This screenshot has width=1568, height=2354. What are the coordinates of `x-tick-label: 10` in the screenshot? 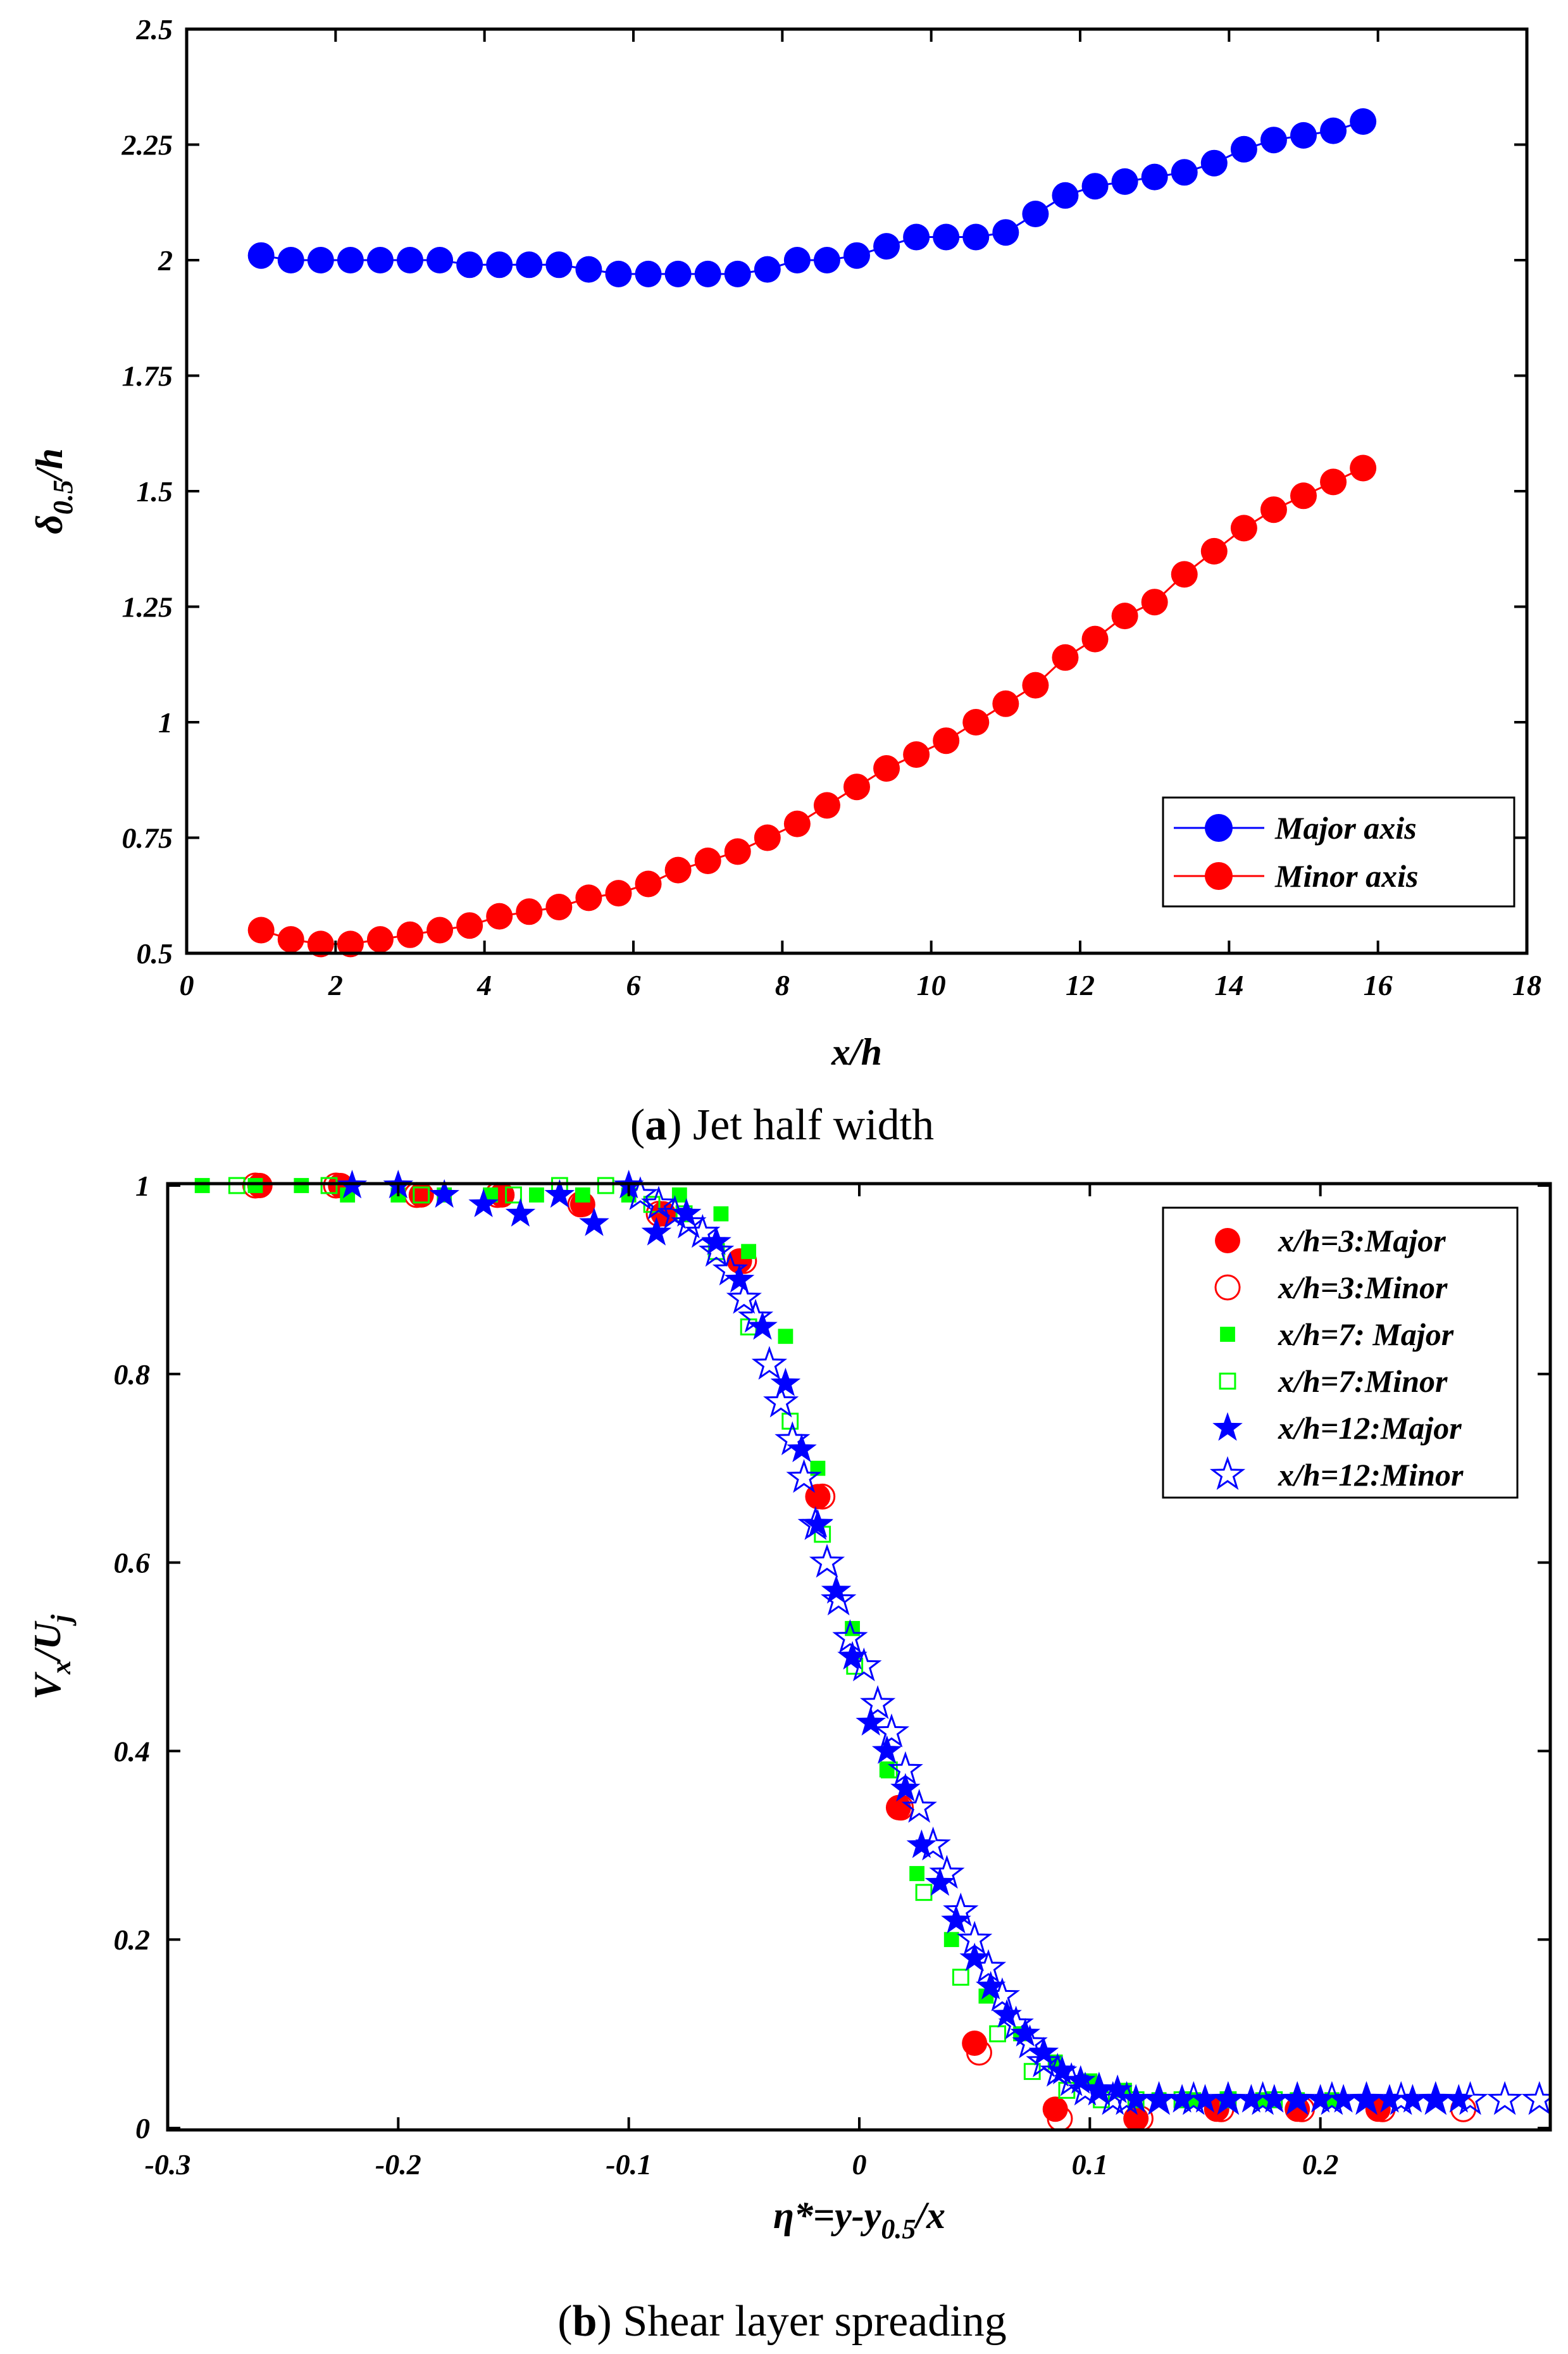 It's located at (931, 985).